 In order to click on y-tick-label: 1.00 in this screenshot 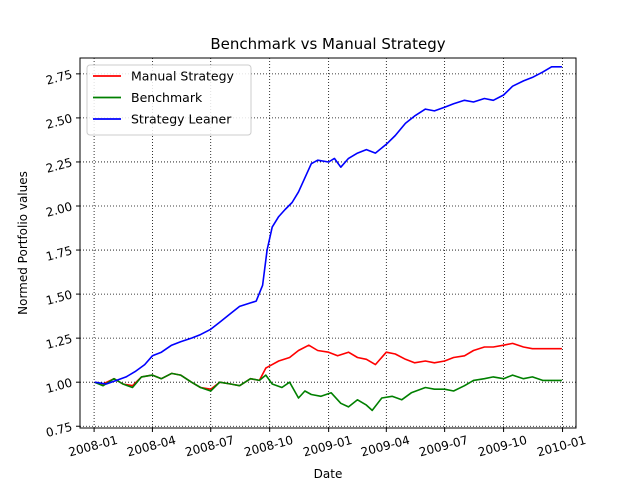, I will do `click(58, 386)`.